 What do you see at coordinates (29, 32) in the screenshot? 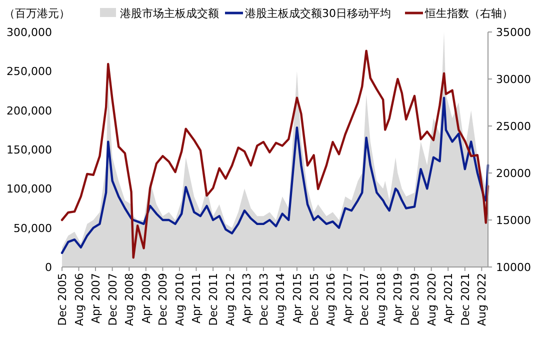
I see `y-tick-label: 300,000` at bounding box center [29, 32].